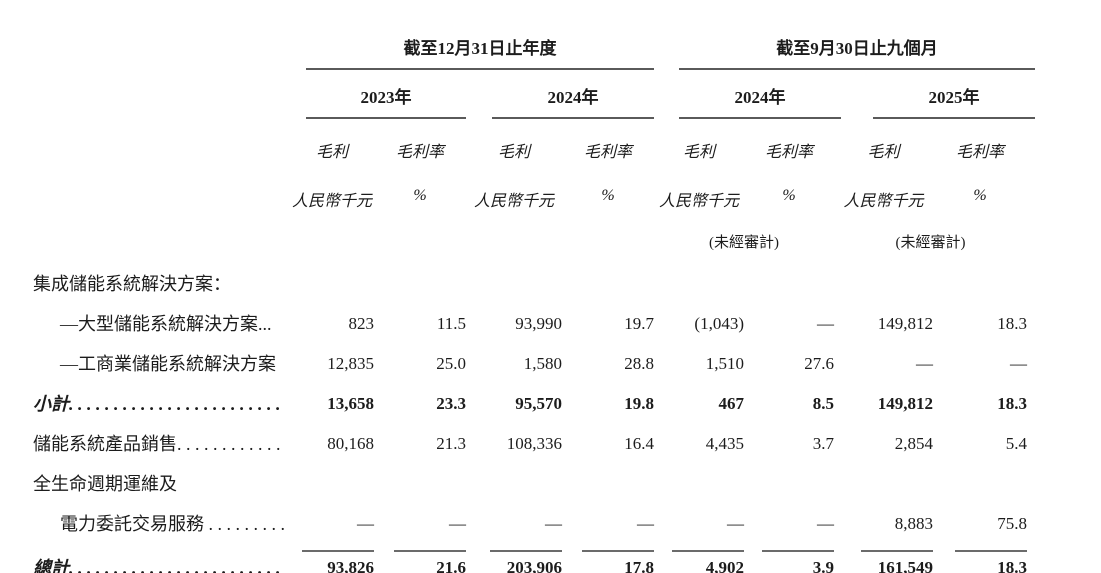 This screenshot has height=573, width=1101. I want to click on value-cell: 1,580, so click(542, 363).